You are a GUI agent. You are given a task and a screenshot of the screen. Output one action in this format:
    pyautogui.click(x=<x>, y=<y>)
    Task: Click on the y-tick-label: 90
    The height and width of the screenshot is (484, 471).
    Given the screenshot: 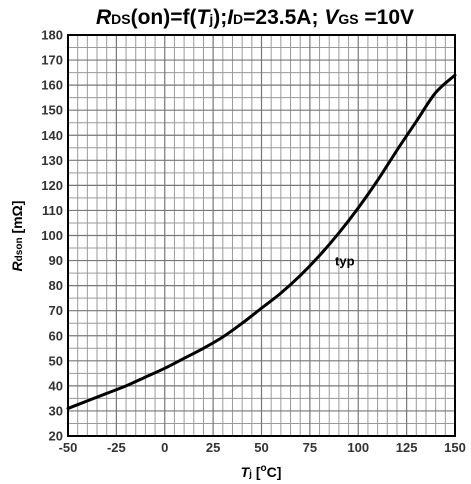 What is the action you would take?
    pyautogui.click(x=56, y=260)
    